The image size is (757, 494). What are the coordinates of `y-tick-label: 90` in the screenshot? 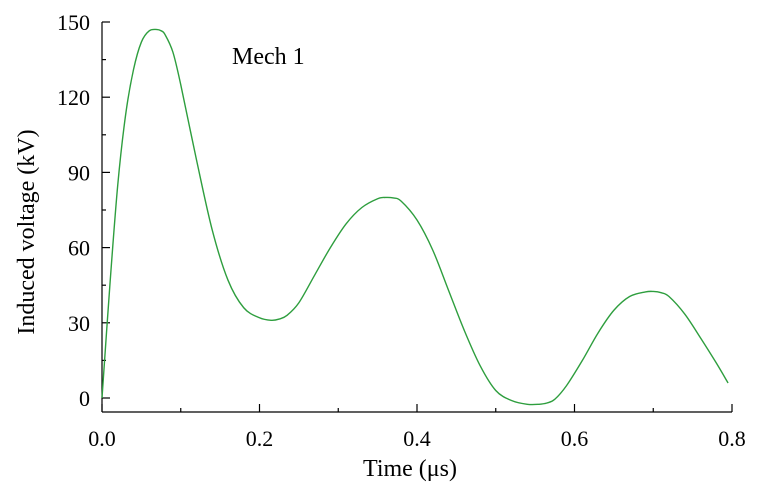 It's located at (79, 172).